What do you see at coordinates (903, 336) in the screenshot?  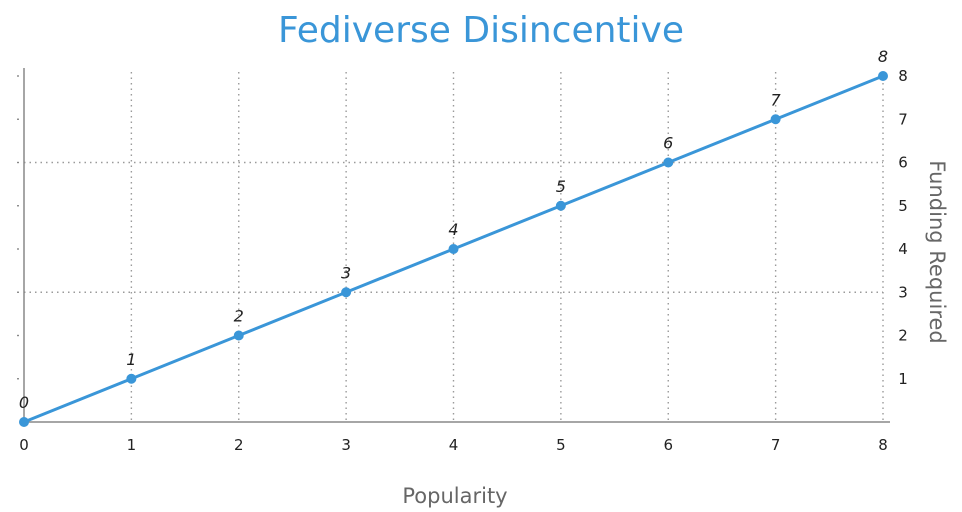 I see `y-tick-label: 2` at bounding box center [903, 336].